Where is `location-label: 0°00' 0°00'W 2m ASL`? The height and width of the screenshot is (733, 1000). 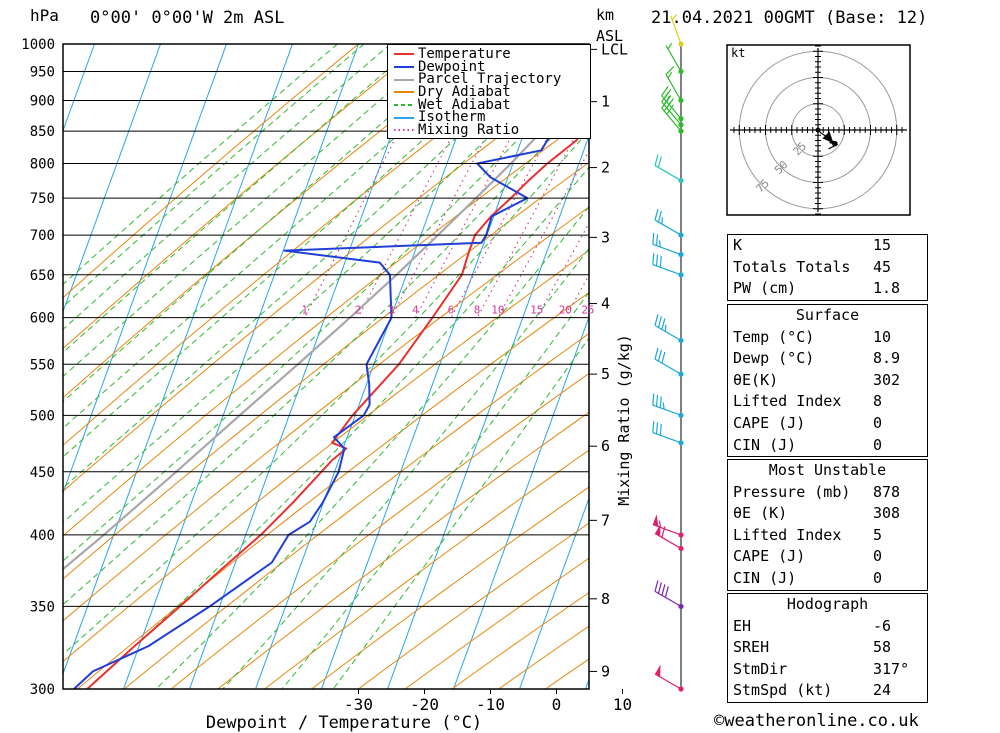
location-label: 0°00' 0°00'W 2m ASL is located at coordinates (187, 18).